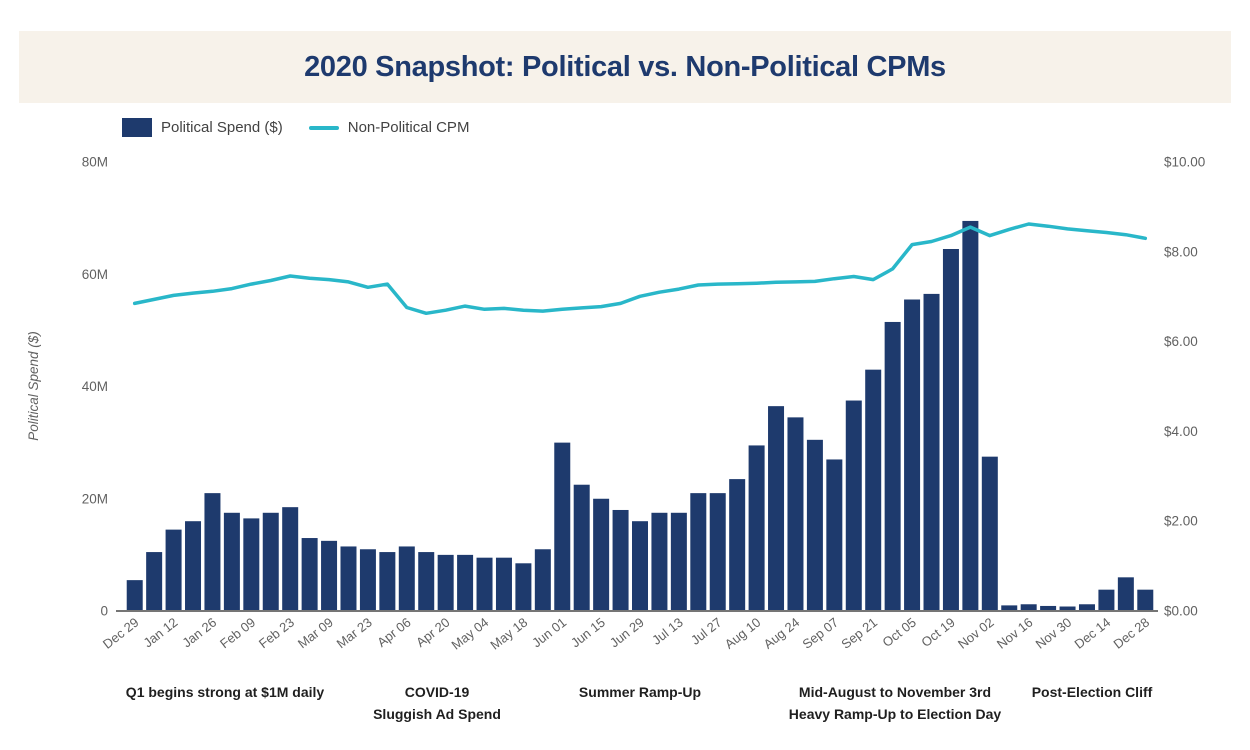 This screenshot has height=750, width=1250. Describe the element at coordinates (1181, 521) in the screenshot. I see `right-axis-tick: $2.00` at that location.